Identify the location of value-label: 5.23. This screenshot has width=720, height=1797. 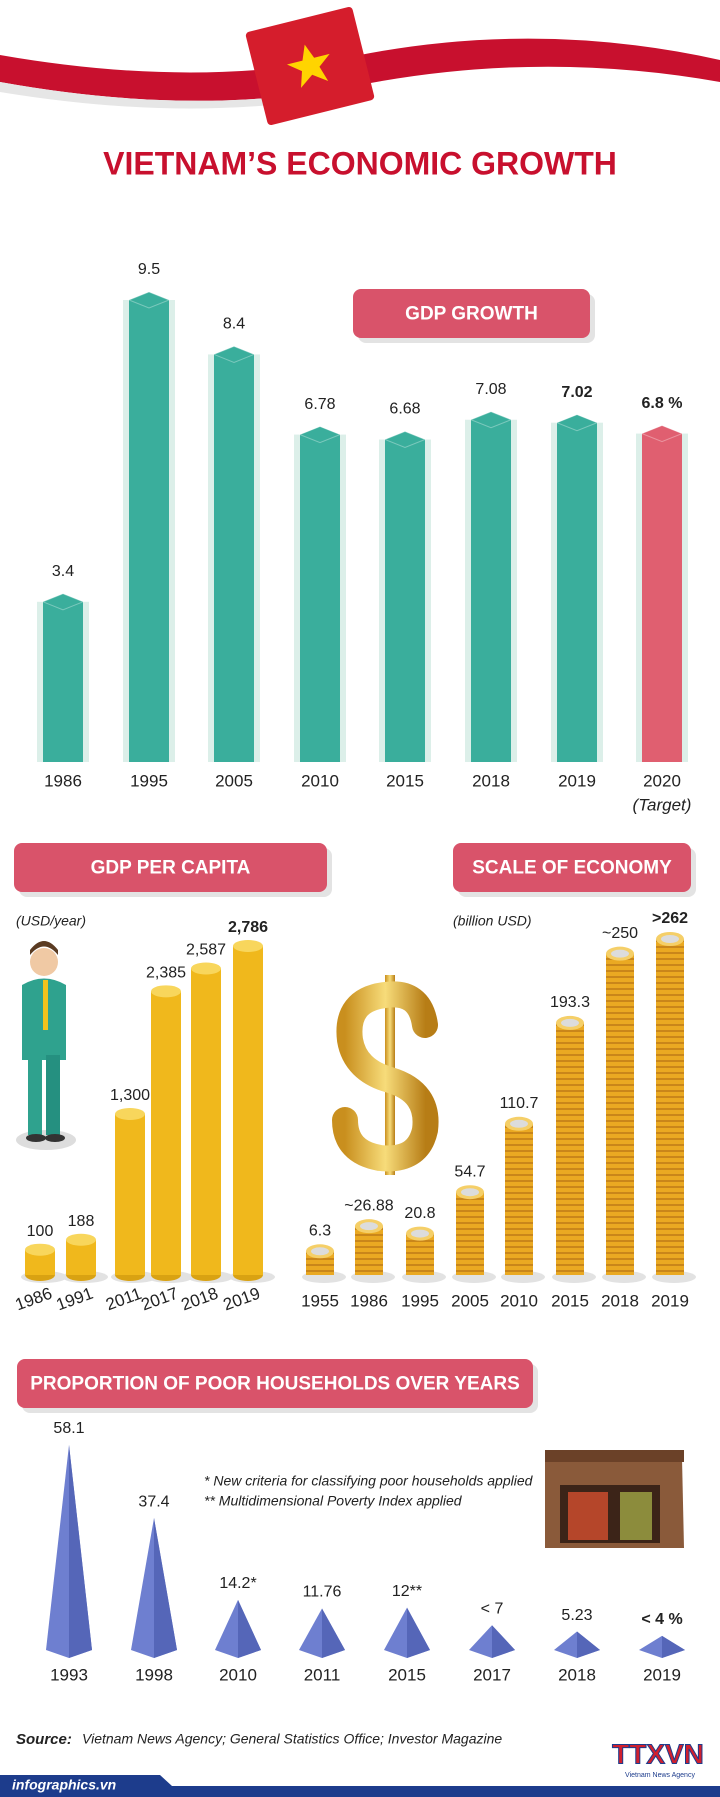
(576, 1615).